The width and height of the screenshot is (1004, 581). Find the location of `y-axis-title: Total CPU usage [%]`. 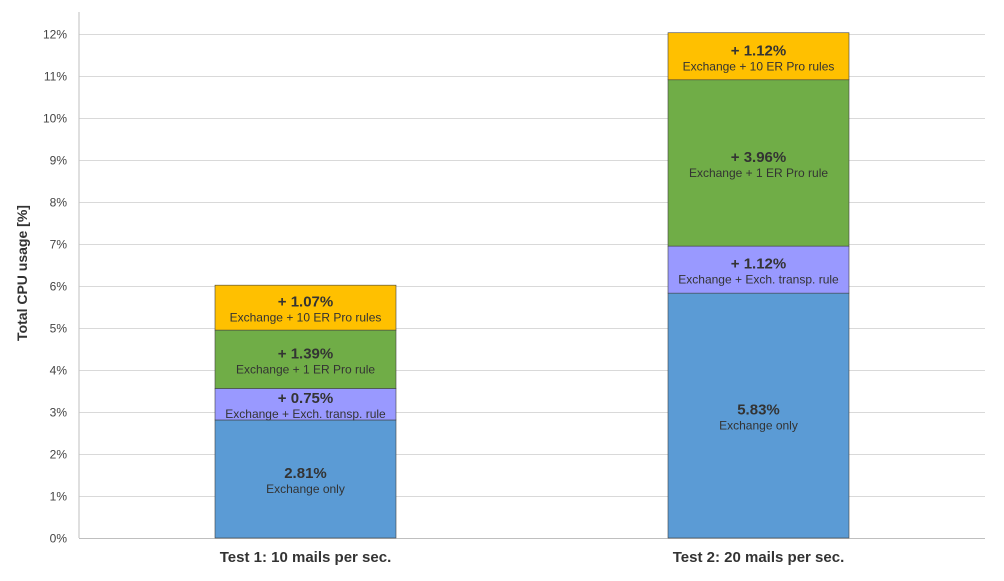

y-axis-title: Total CPU usage [%] is located at coordinates (22, 273).